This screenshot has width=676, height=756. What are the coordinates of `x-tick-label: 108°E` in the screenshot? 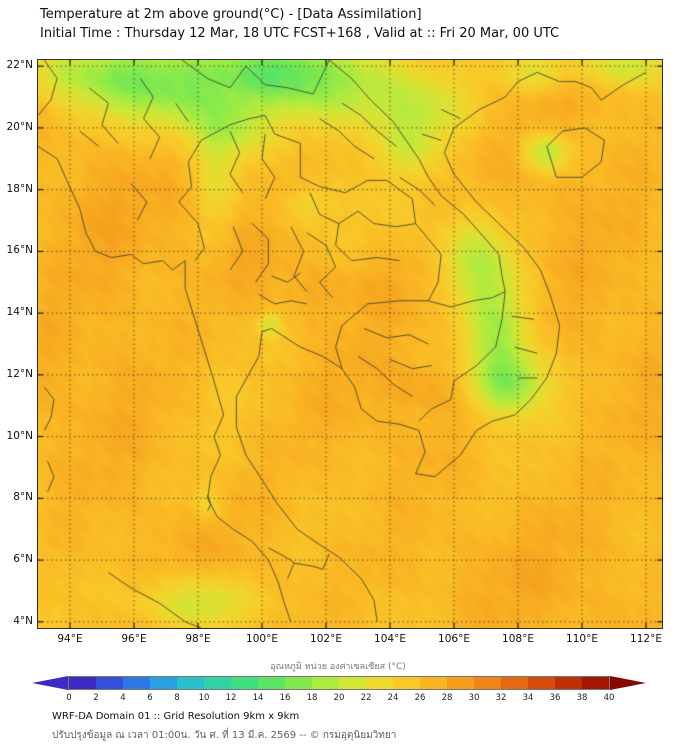 It's located at (518, 639).